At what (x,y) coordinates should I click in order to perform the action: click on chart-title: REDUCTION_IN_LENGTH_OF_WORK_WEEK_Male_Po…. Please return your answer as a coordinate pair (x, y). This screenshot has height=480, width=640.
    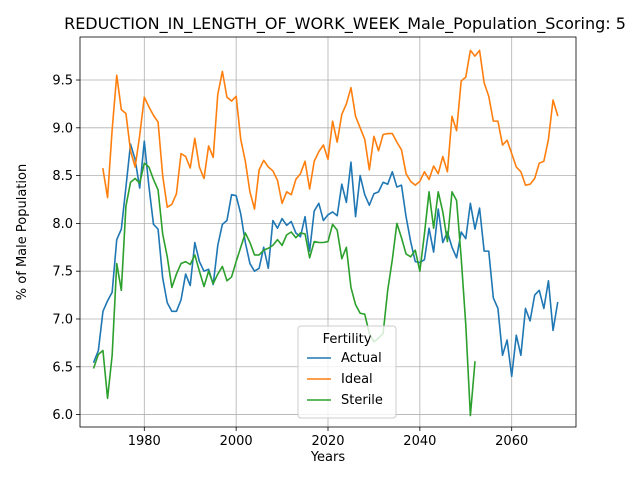
    Looking at the image, I should click on (345, 24).